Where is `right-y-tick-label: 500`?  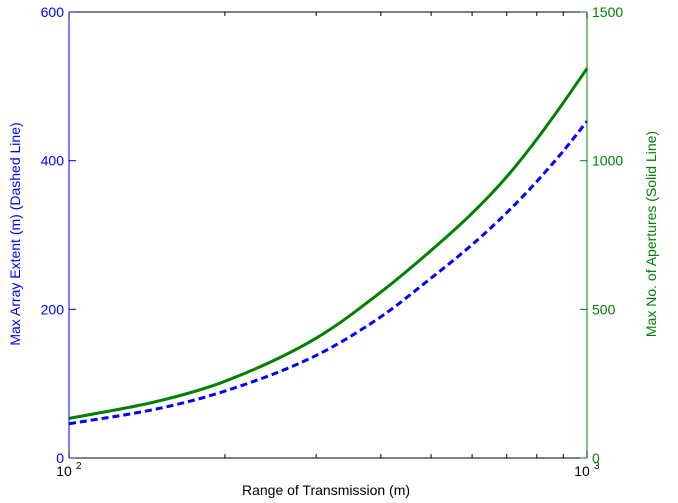 right-y-tick-label: 500 is located at coordinates (604, 309).